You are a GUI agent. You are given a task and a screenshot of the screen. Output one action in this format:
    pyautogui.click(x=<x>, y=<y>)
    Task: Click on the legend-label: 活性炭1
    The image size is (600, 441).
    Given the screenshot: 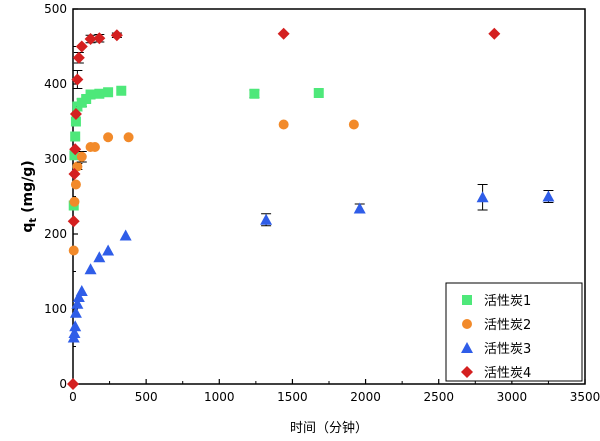 What is the action you would take?
    pyautogui.click(x=507, y=301)
    